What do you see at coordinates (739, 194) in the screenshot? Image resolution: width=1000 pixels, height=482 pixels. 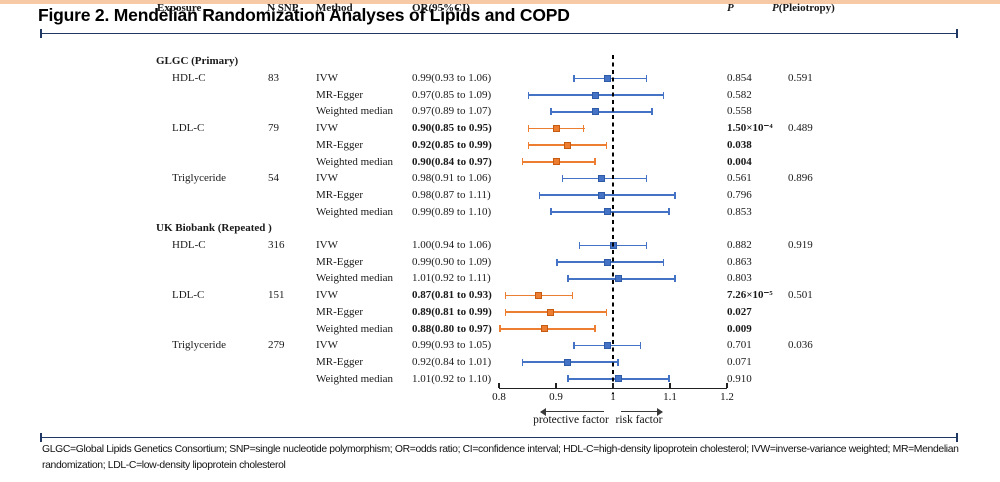 I see `p-value: 0.796` at bounding box center [739, 194].